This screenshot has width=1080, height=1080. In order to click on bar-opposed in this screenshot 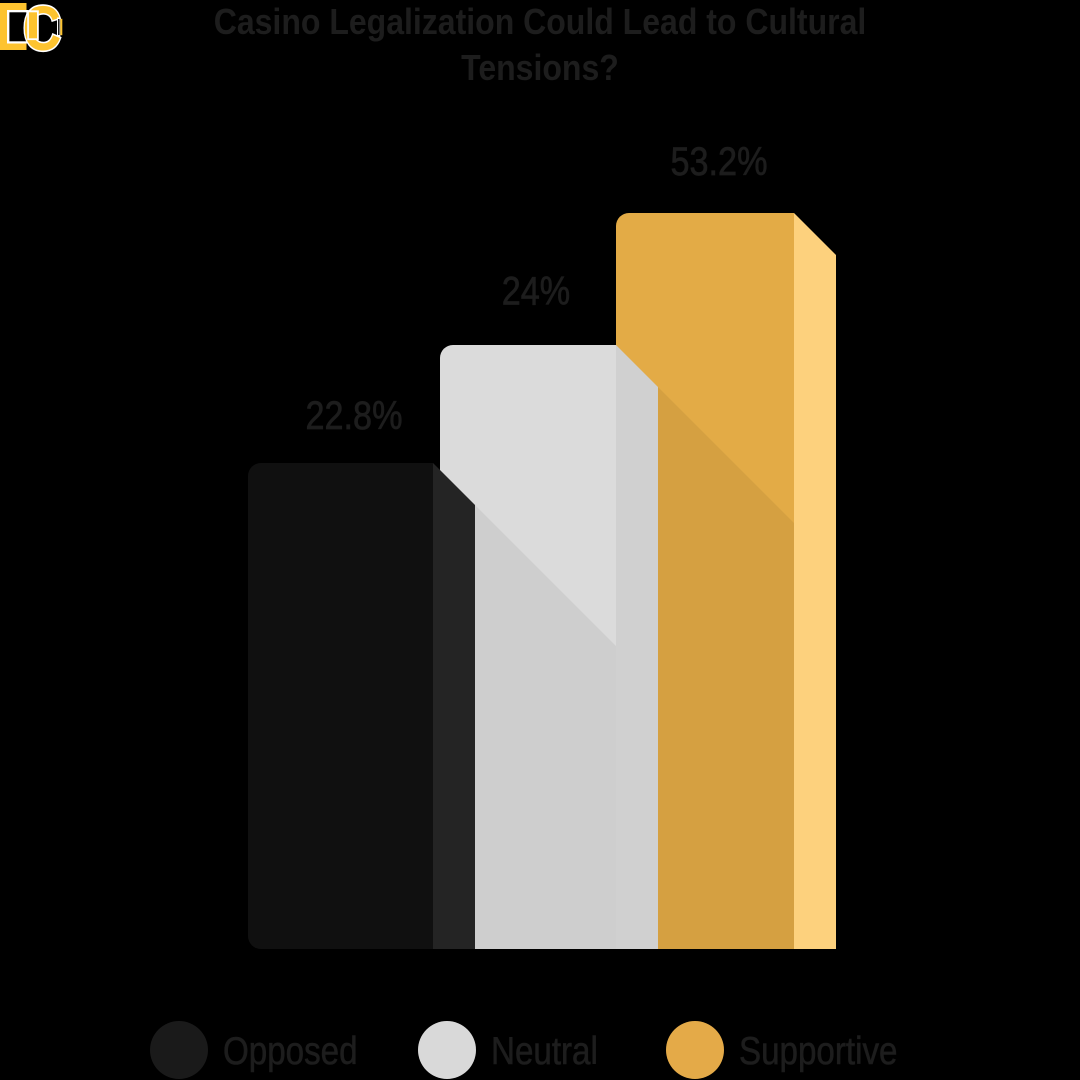, I will do `click(361, 706)`.